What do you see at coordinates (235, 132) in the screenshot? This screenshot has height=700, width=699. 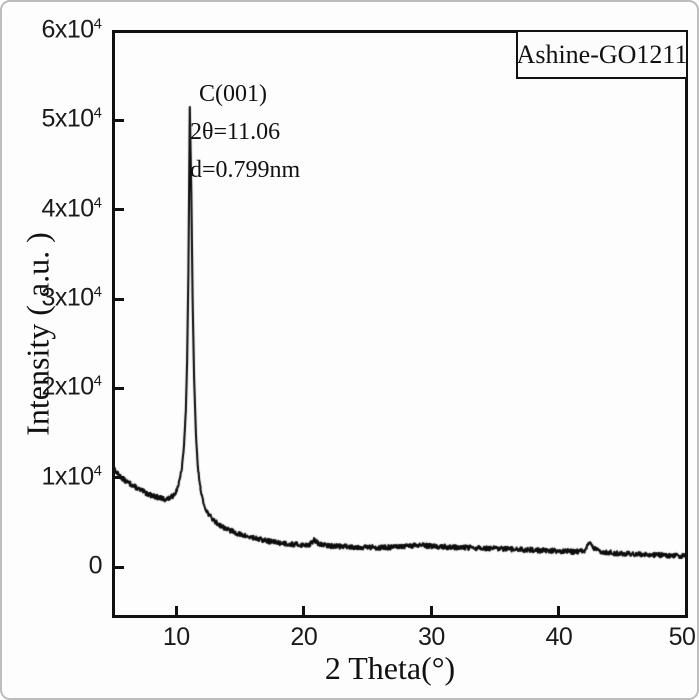 I see `peak-annotation-two-theta: 2θ=11.06` at bounding box center [235, 132].